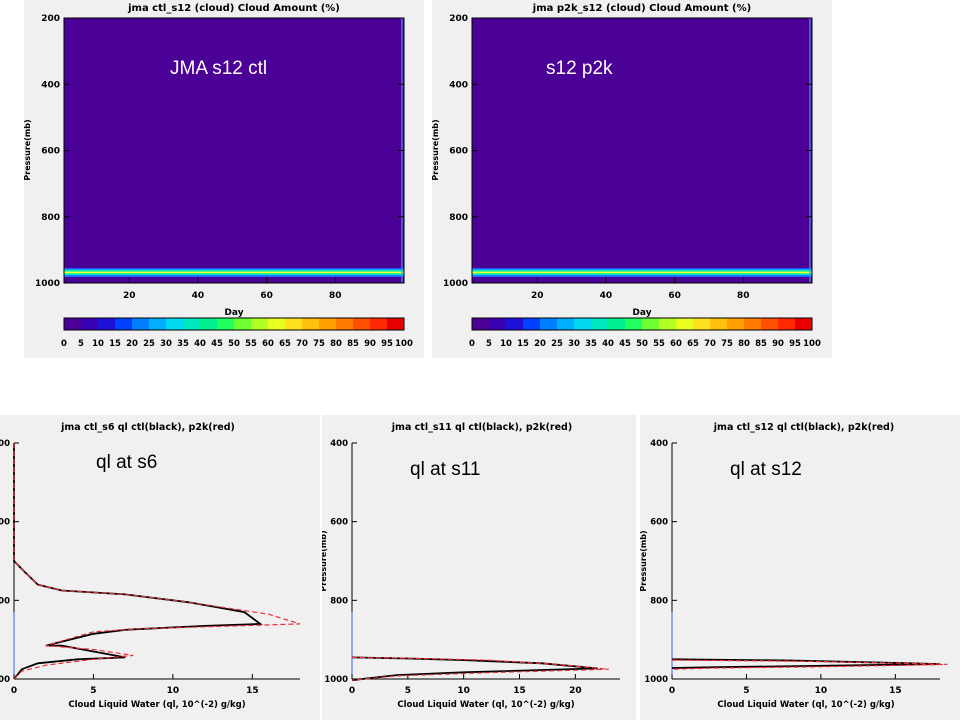  Describe the element at coordinates (81, 344) in the screenshot. I see `colorbar-tick-label: 5` at that location.